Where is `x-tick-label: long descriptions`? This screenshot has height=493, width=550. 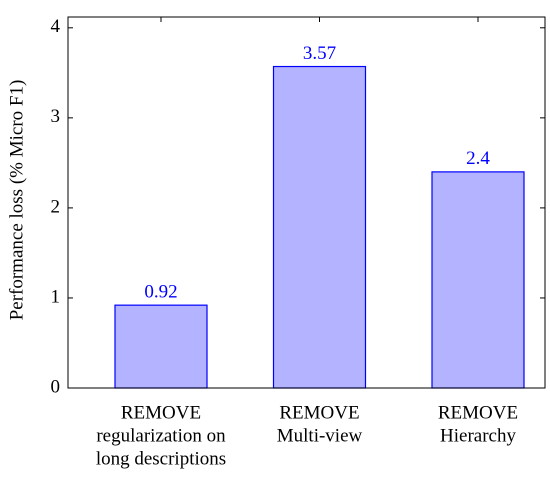 x-tick-label: long descriptions is located at coordinates (161, 458).